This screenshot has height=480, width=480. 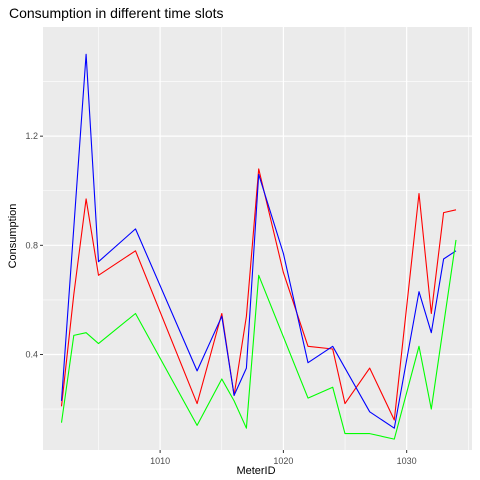 I want to click on y-tick-label: 1.2, so click(x=31, y=136).